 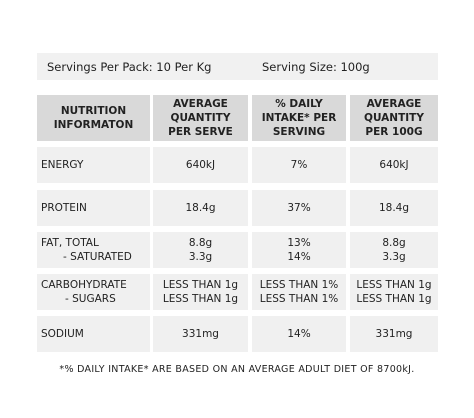 I want to click on table-cell: PROTEIN, so click(x=93, y=208).